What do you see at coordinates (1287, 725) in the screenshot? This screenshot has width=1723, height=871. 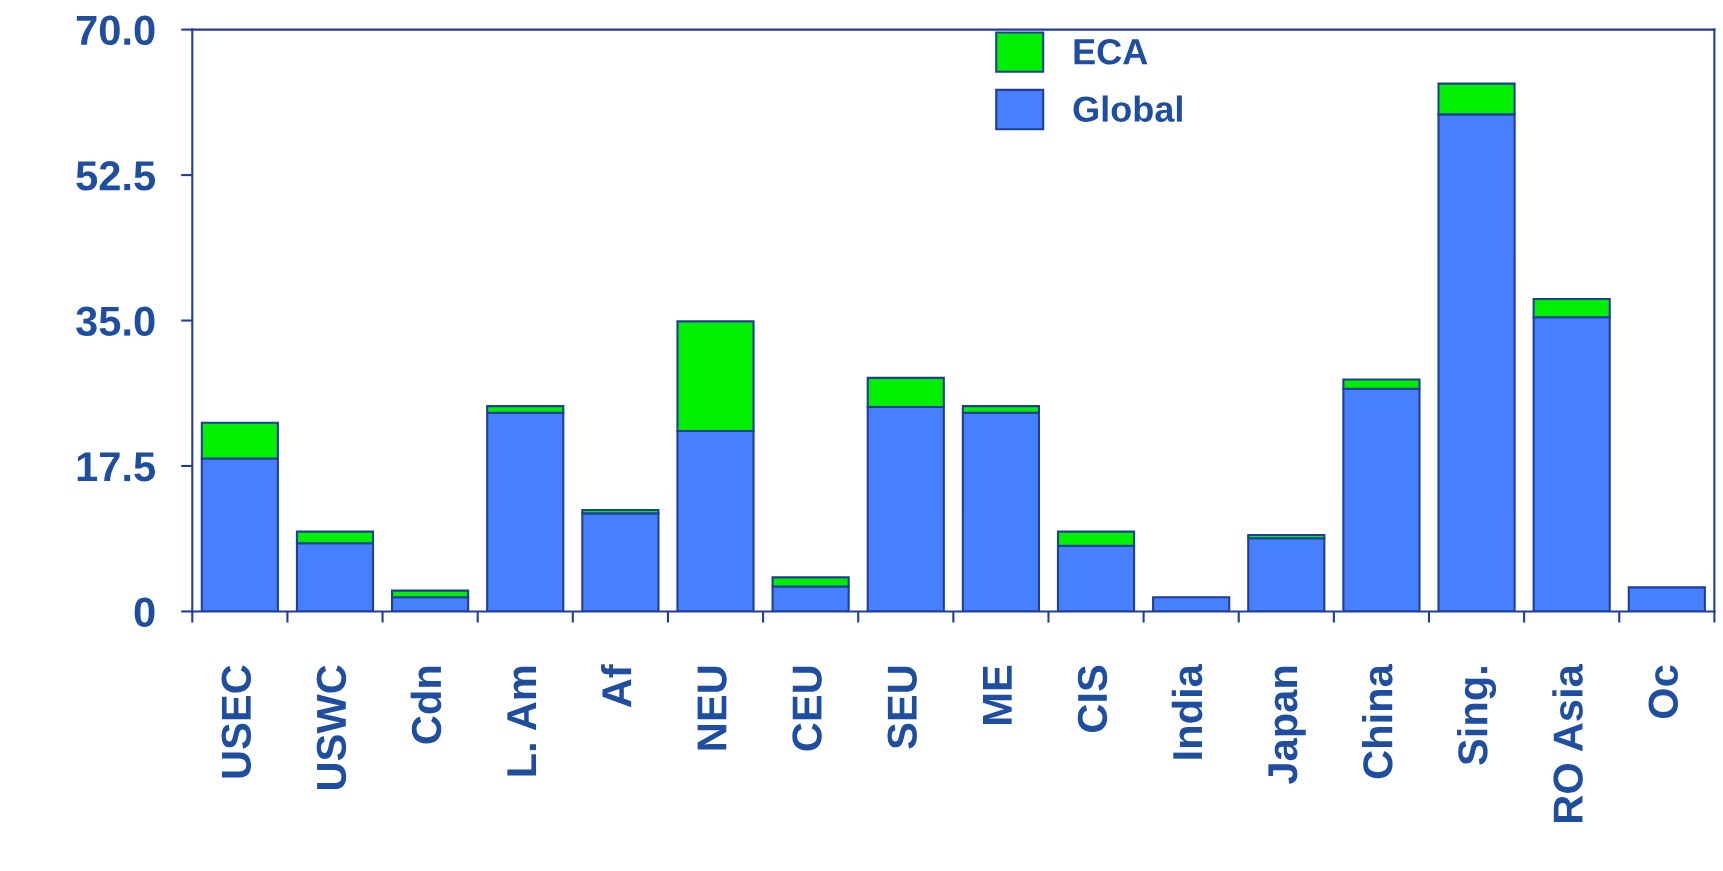 I see `x-tick-label: Japan` at bounding box center [1287, 725].